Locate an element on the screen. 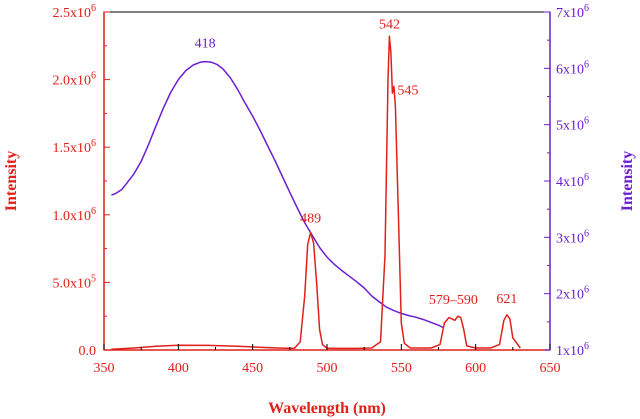 The height and width of the screenshot is (419, 640). right-y-tick-mantissa: 1x10 is located at coordinates (570, 351).